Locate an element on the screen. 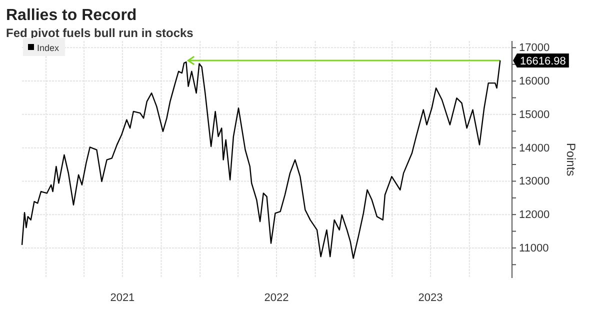 The height and width of the screenshot is (329, 595). y-axis-title: Points is located at coordinates (571, 159).